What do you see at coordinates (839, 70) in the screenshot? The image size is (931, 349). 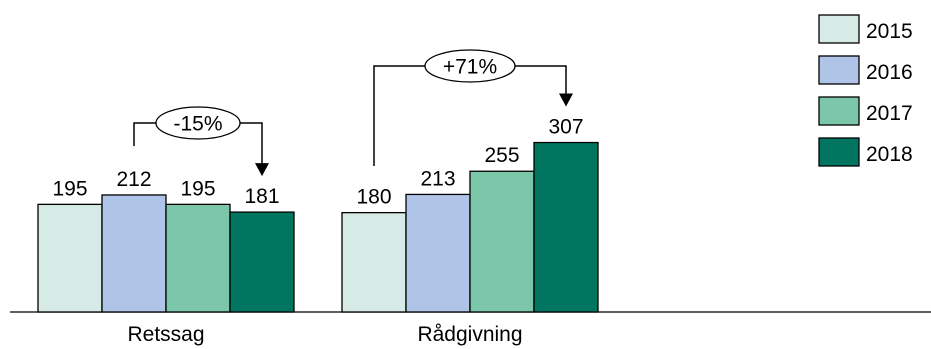 I see `legend-swatch-2016` at bounding box center [839, 70].